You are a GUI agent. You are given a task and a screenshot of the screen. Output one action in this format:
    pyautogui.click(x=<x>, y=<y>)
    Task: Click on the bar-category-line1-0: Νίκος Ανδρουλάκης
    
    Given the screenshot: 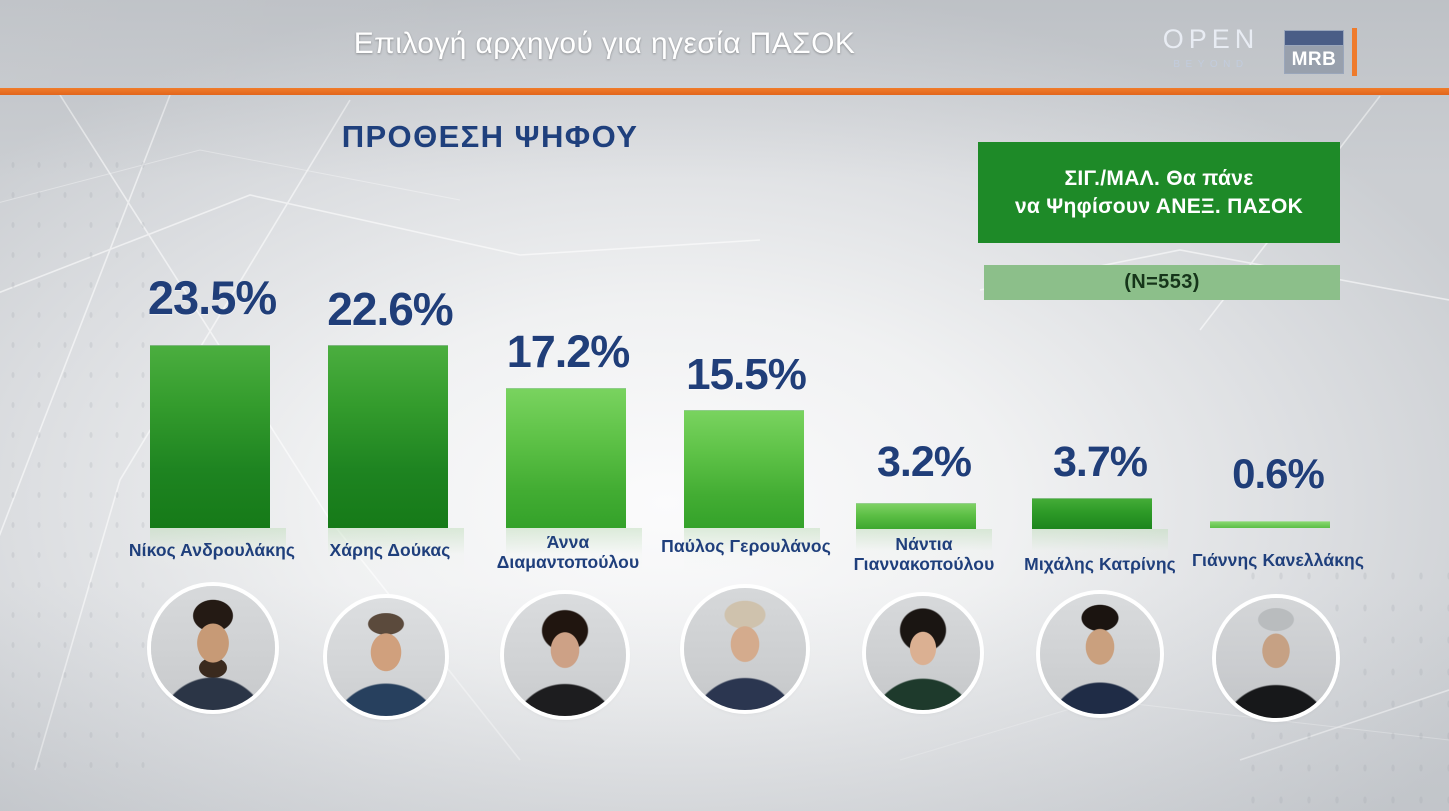 What is the action you would take?
    pyautogui.click(x=212, y=550)
    